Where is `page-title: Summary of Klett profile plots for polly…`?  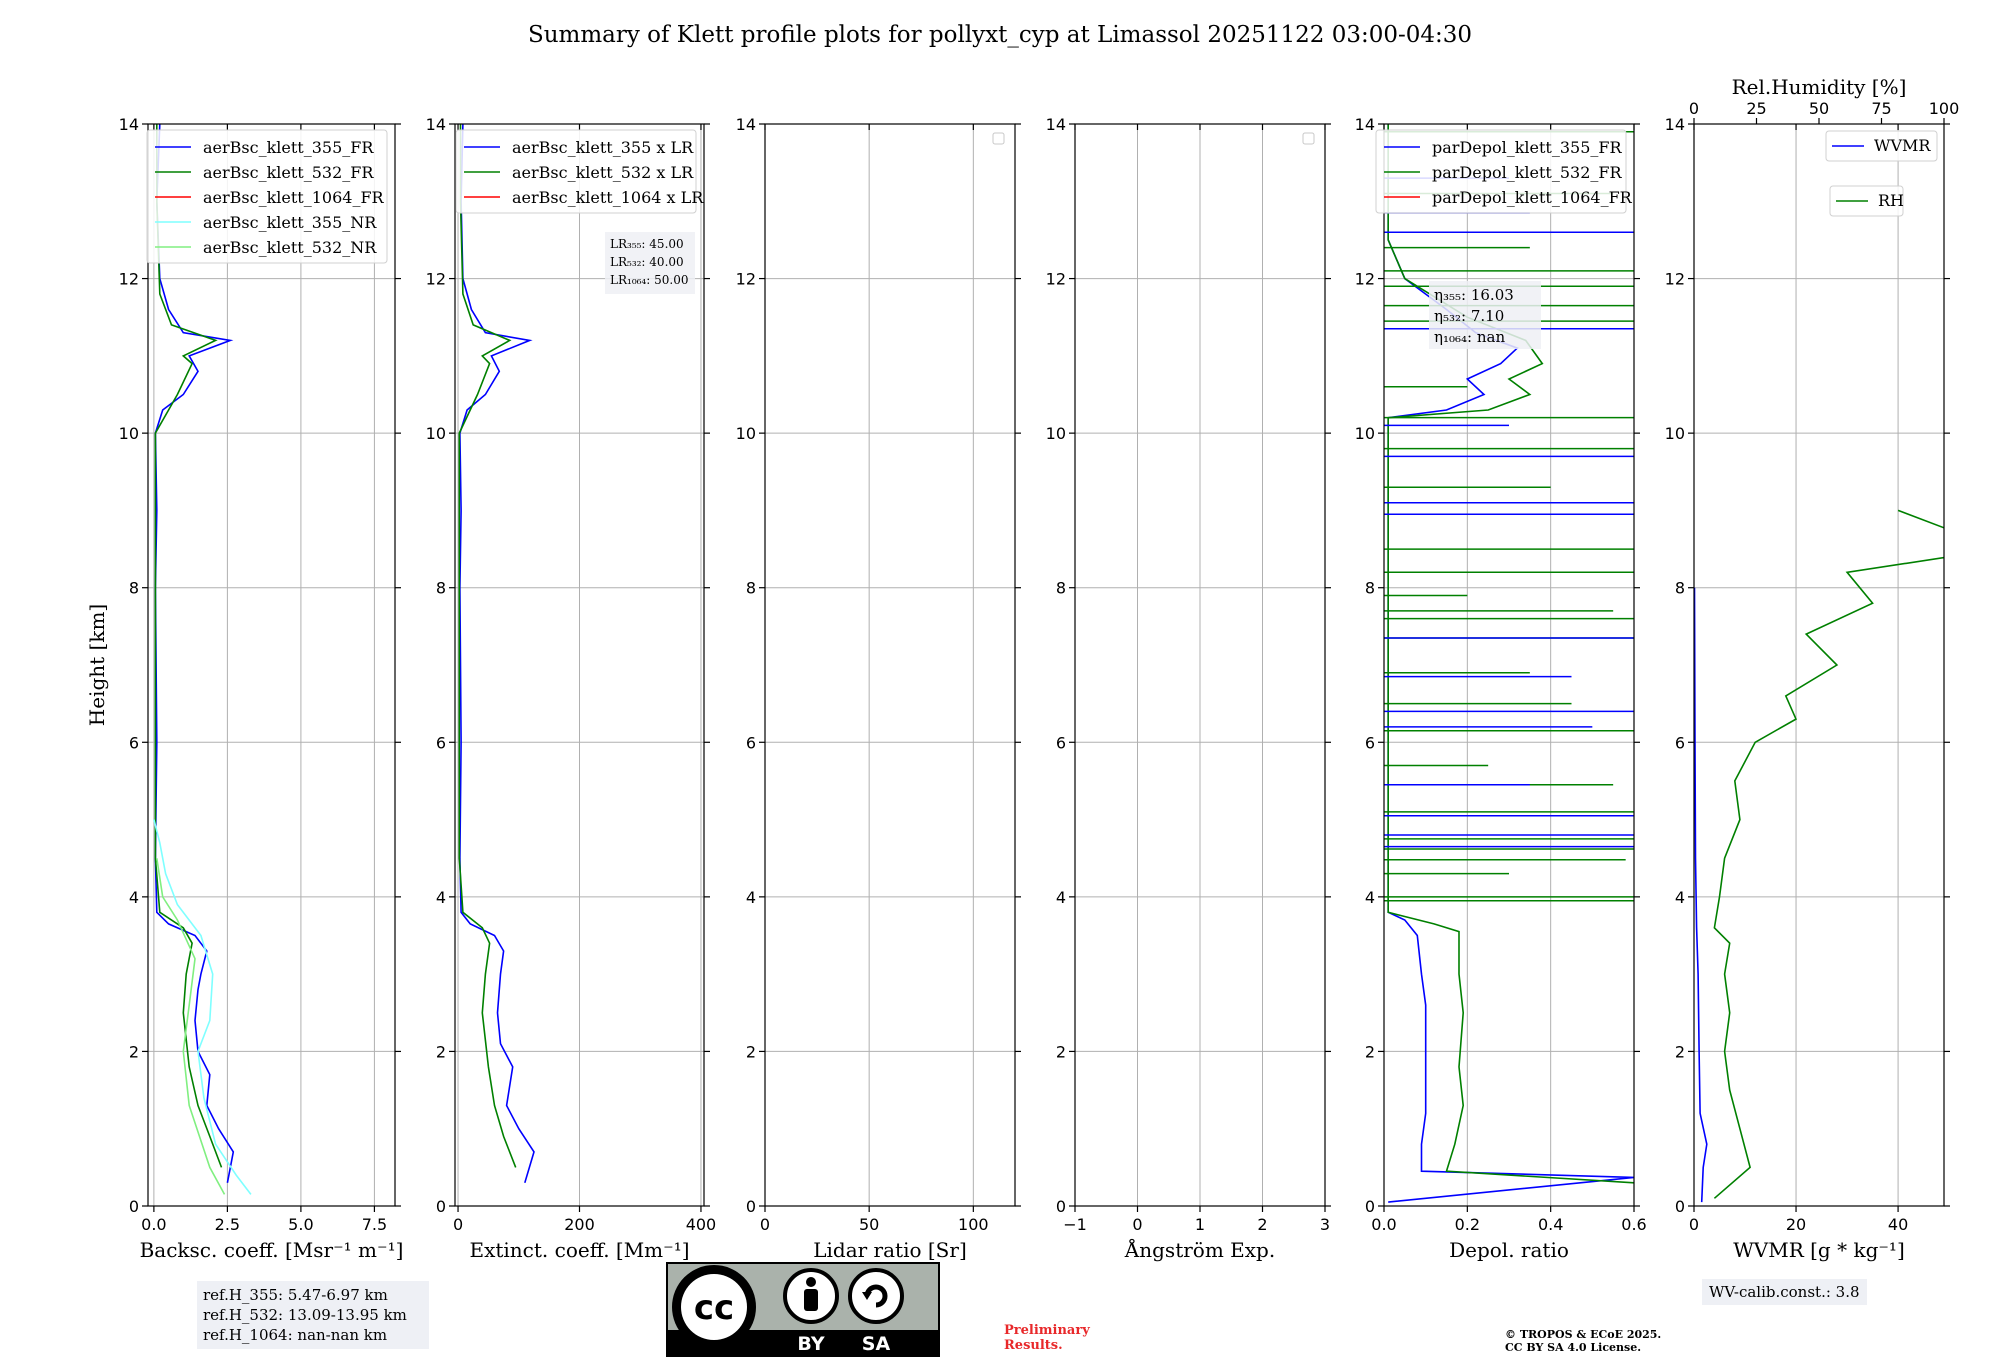 page-title: Summary of Klett profile plots for polly… is located at coordinates (1000, 35).